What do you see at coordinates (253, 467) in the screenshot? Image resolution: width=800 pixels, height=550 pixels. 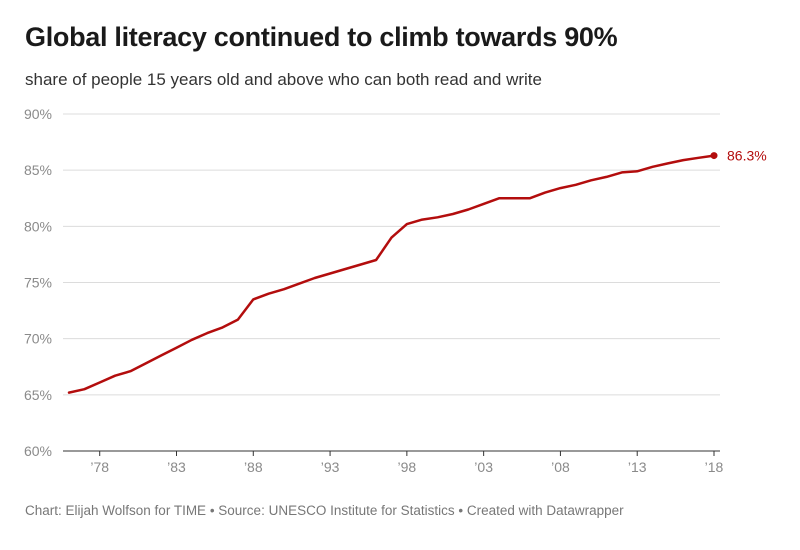 I see `x-tick-label: ’88` at bounding box center [253, 467].